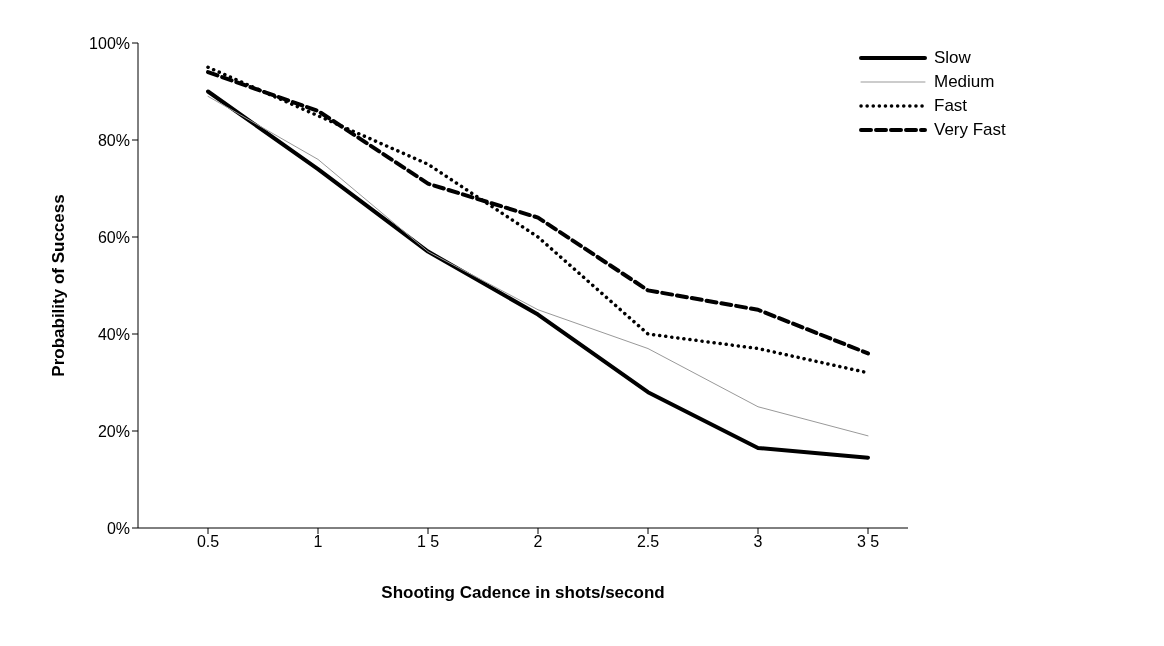 This screenshot has width=1164, height=646. Describe the element at coordinates (523, 592) in the screenshot. I see `x-axis-title: Shooting Cadence in shots/second` at that location.